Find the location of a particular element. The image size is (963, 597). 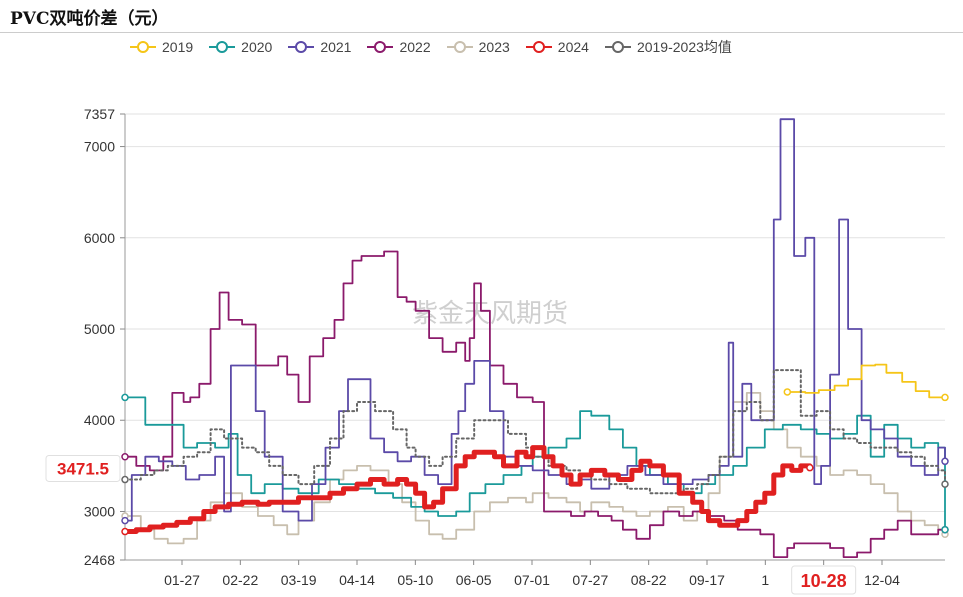

y-tick-label: 3000 is located at coordinates (99, 511).